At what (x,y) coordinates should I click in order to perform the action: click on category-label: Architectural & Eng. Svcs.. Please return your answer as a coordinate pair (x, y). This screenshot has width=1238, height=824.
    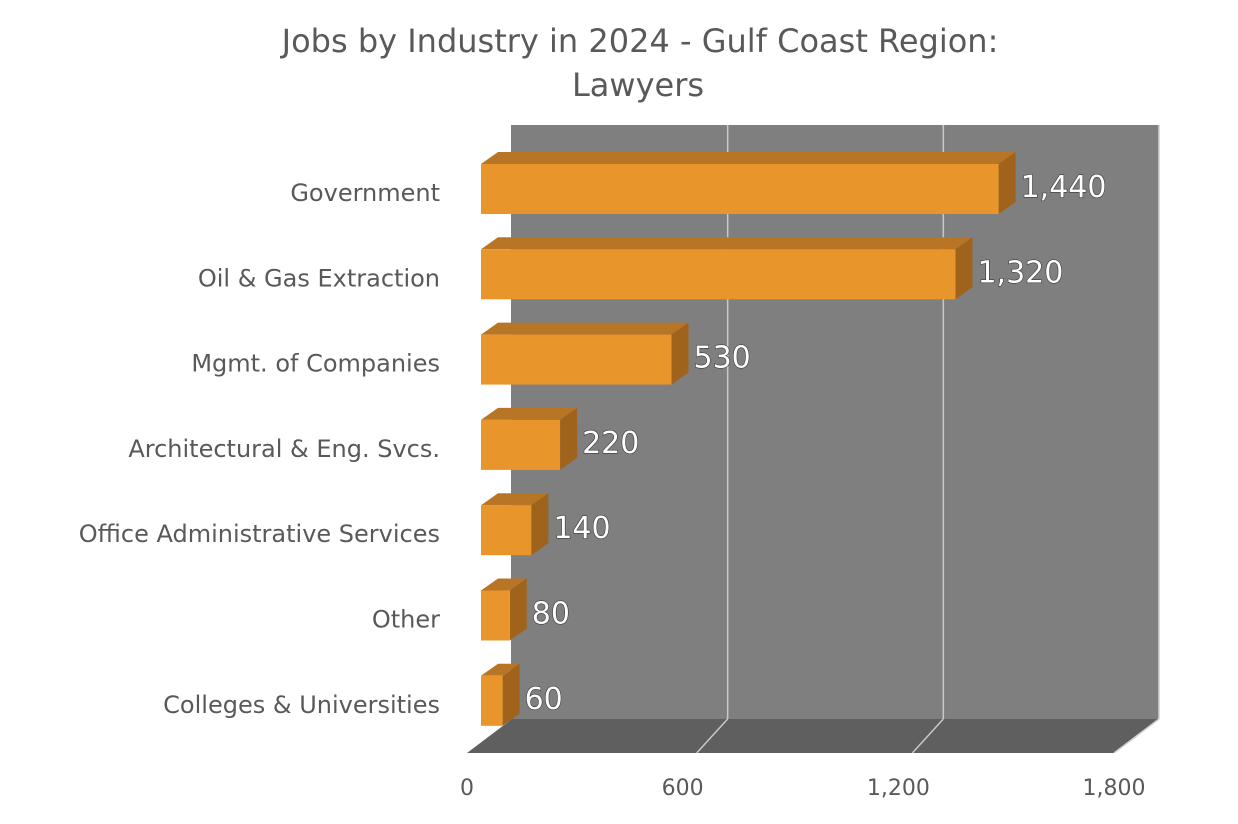
    Looking at the image, I should click on (284, 449).